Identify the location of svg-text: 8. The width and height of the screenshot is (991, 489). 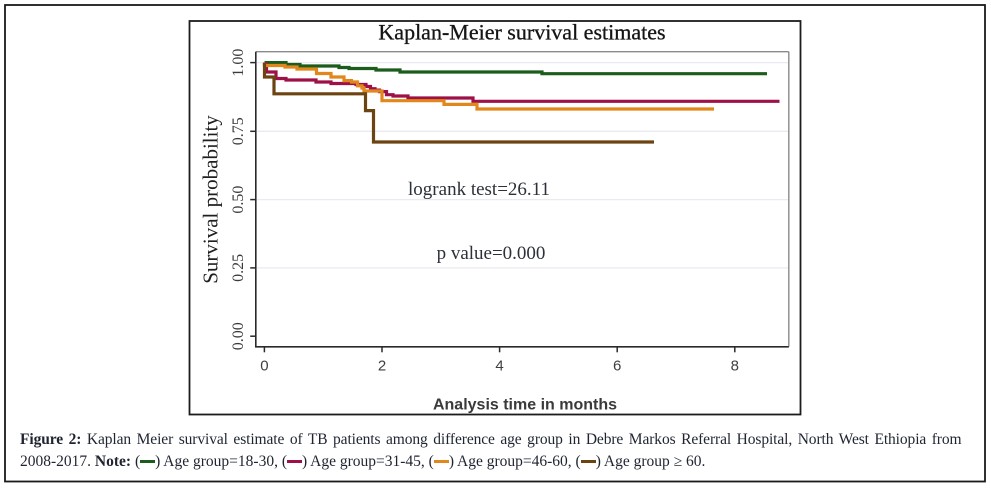
(735, 366).